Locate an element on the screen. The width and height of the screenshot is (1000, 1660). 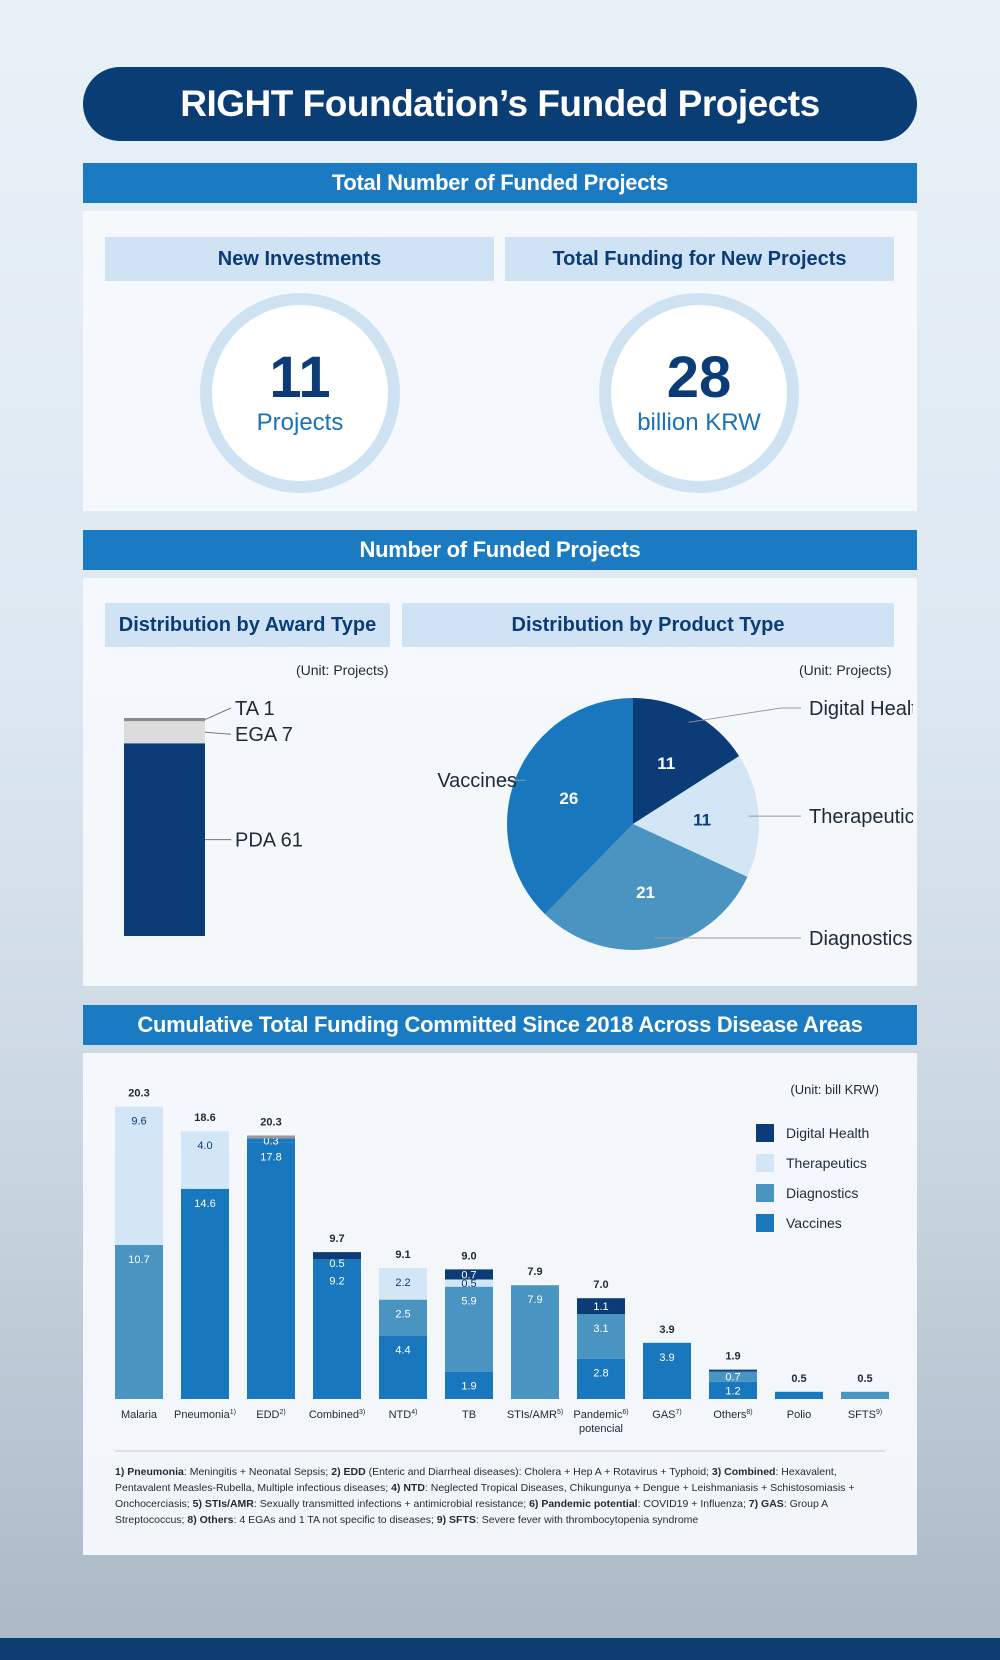
bar-pneumonia-total: 18.6 is located at coordinates (204, 1118).